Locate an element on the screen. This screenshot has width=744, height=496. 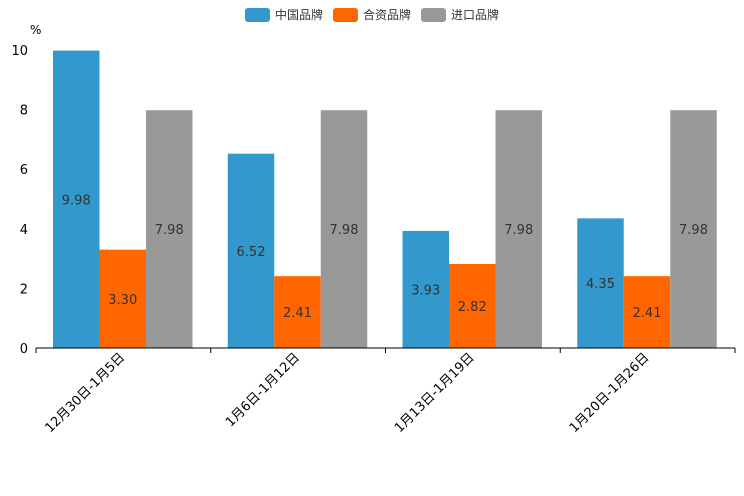
bar-label-series1-cat1: 2.41 is located at coordinates (297, 313).